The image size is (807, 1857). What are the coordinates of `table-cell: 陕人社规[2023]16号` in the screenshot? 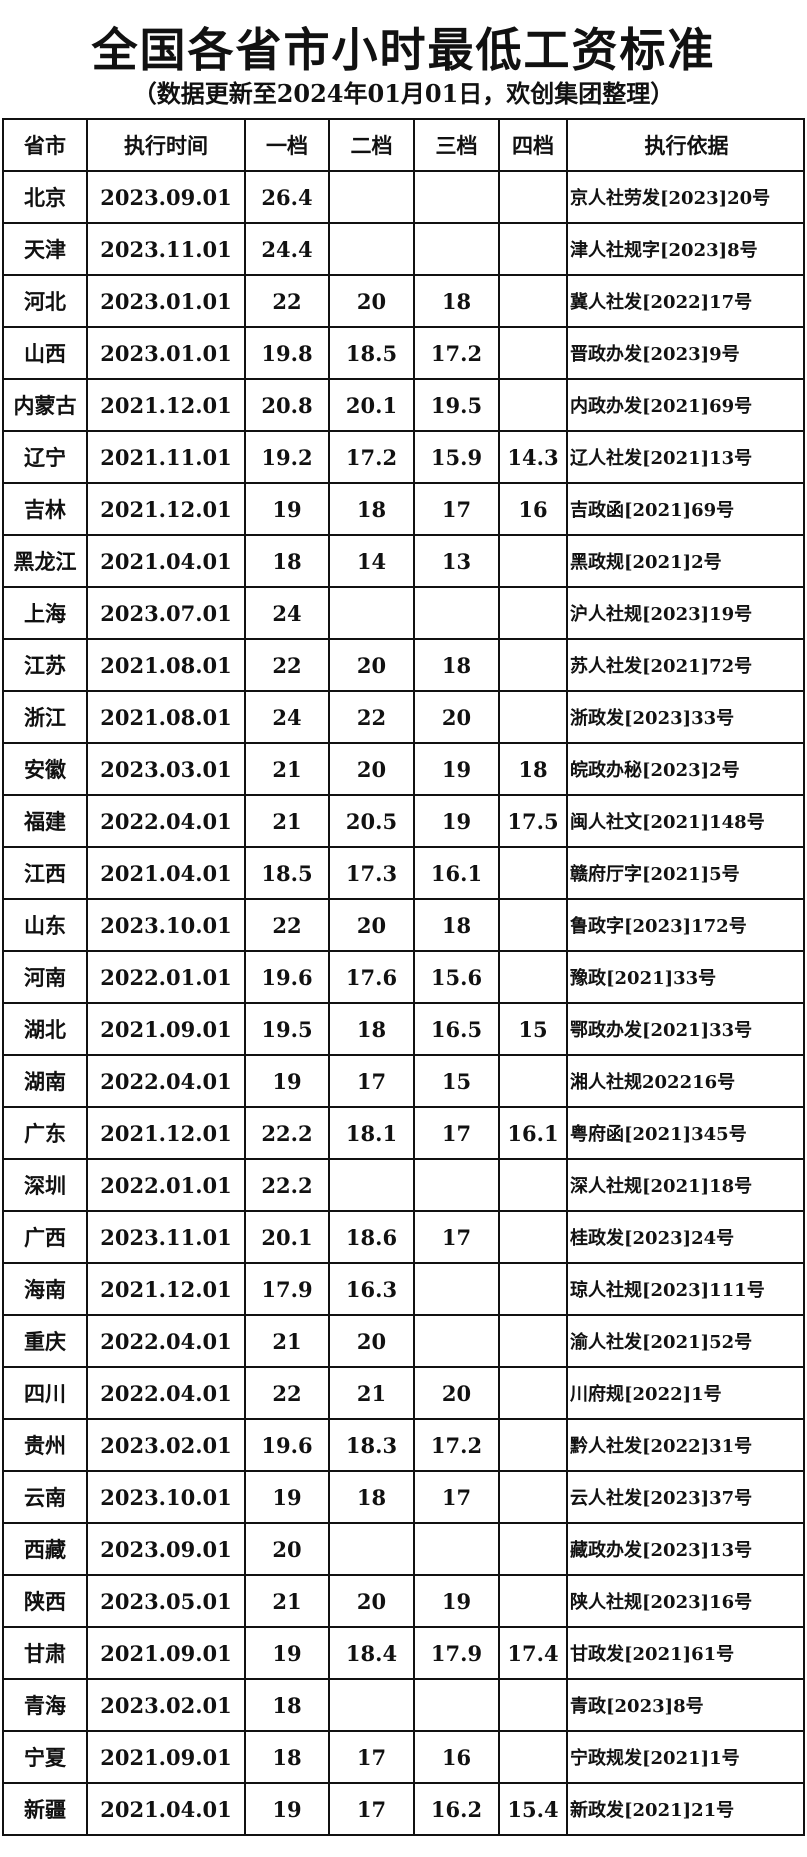 It's located at (685, 1601).